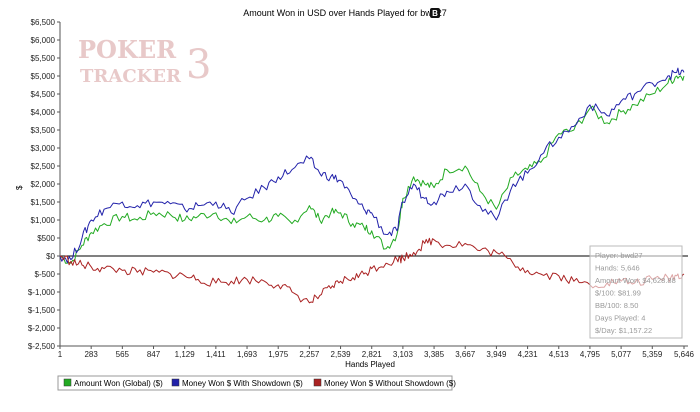  I want to click on x-tick-label: 847, so click(154, 354).